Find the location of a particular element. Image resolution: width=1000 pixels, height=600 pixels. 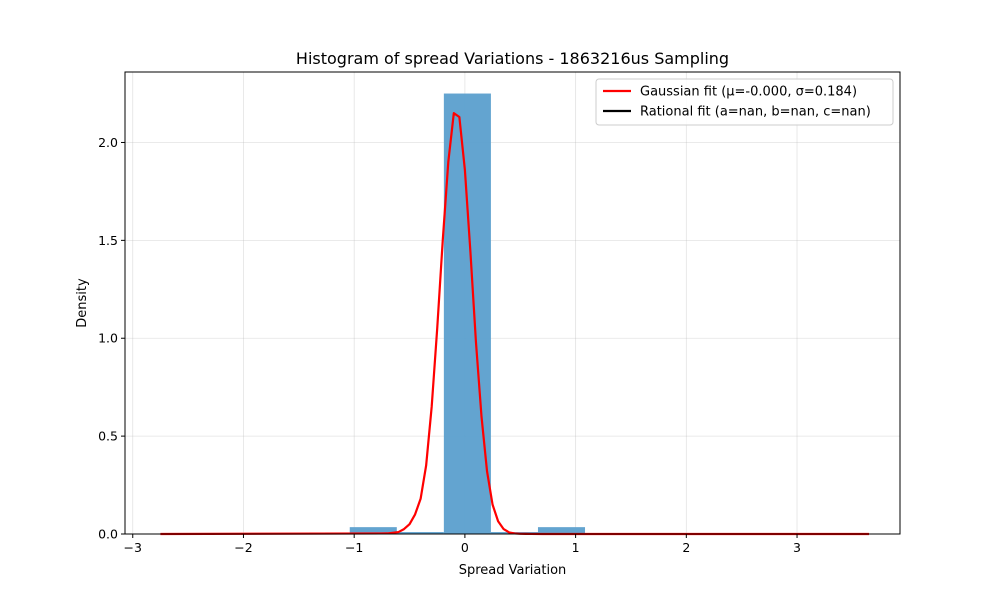

y-tick-label: 1.5 is located at coordinates (108, 240).